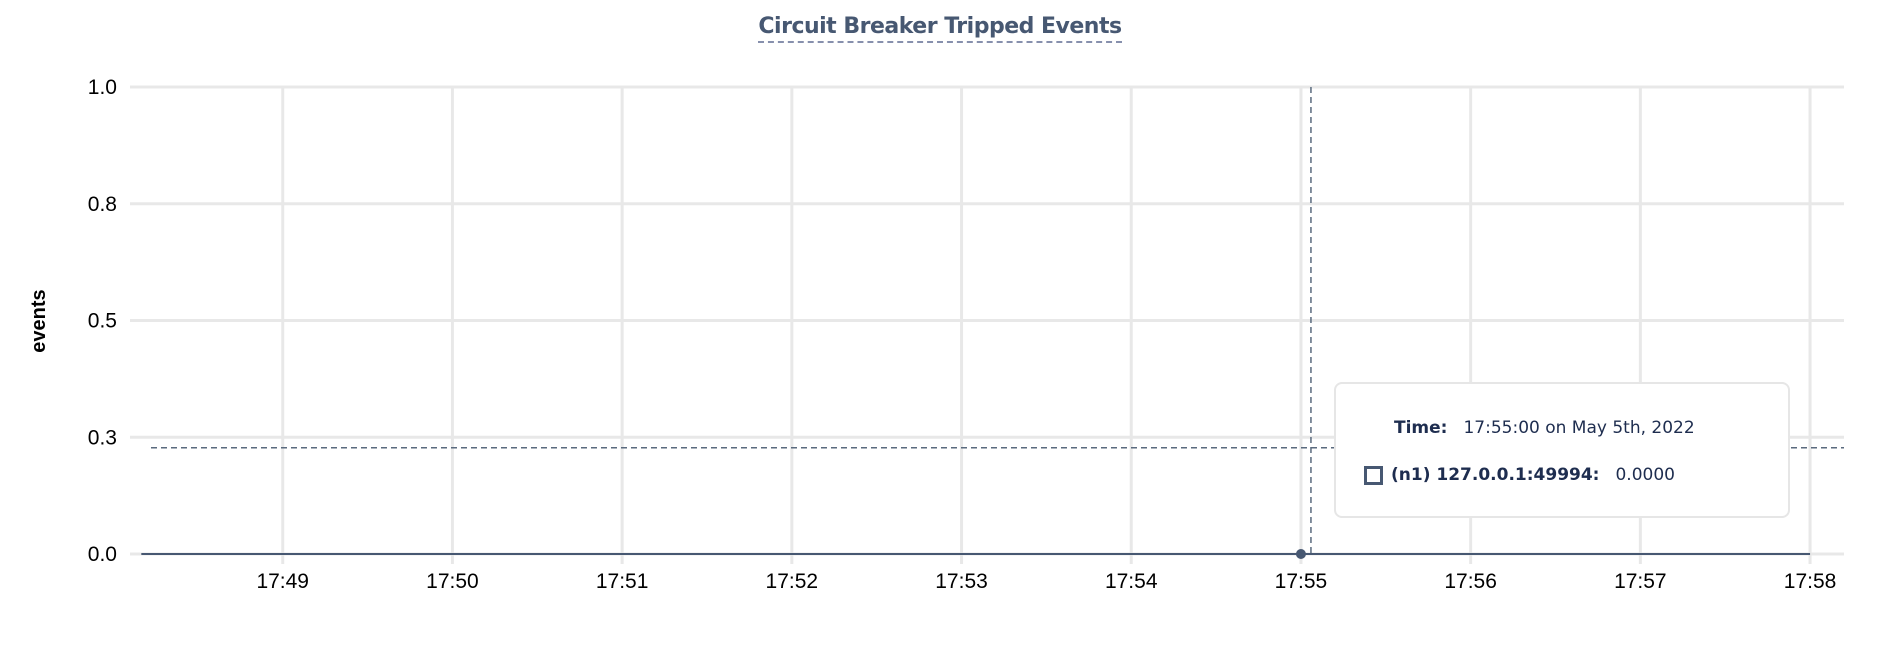 This screenshot has height=646, width=1880. I want to click on y-axis-label: events, so click(39, 320).